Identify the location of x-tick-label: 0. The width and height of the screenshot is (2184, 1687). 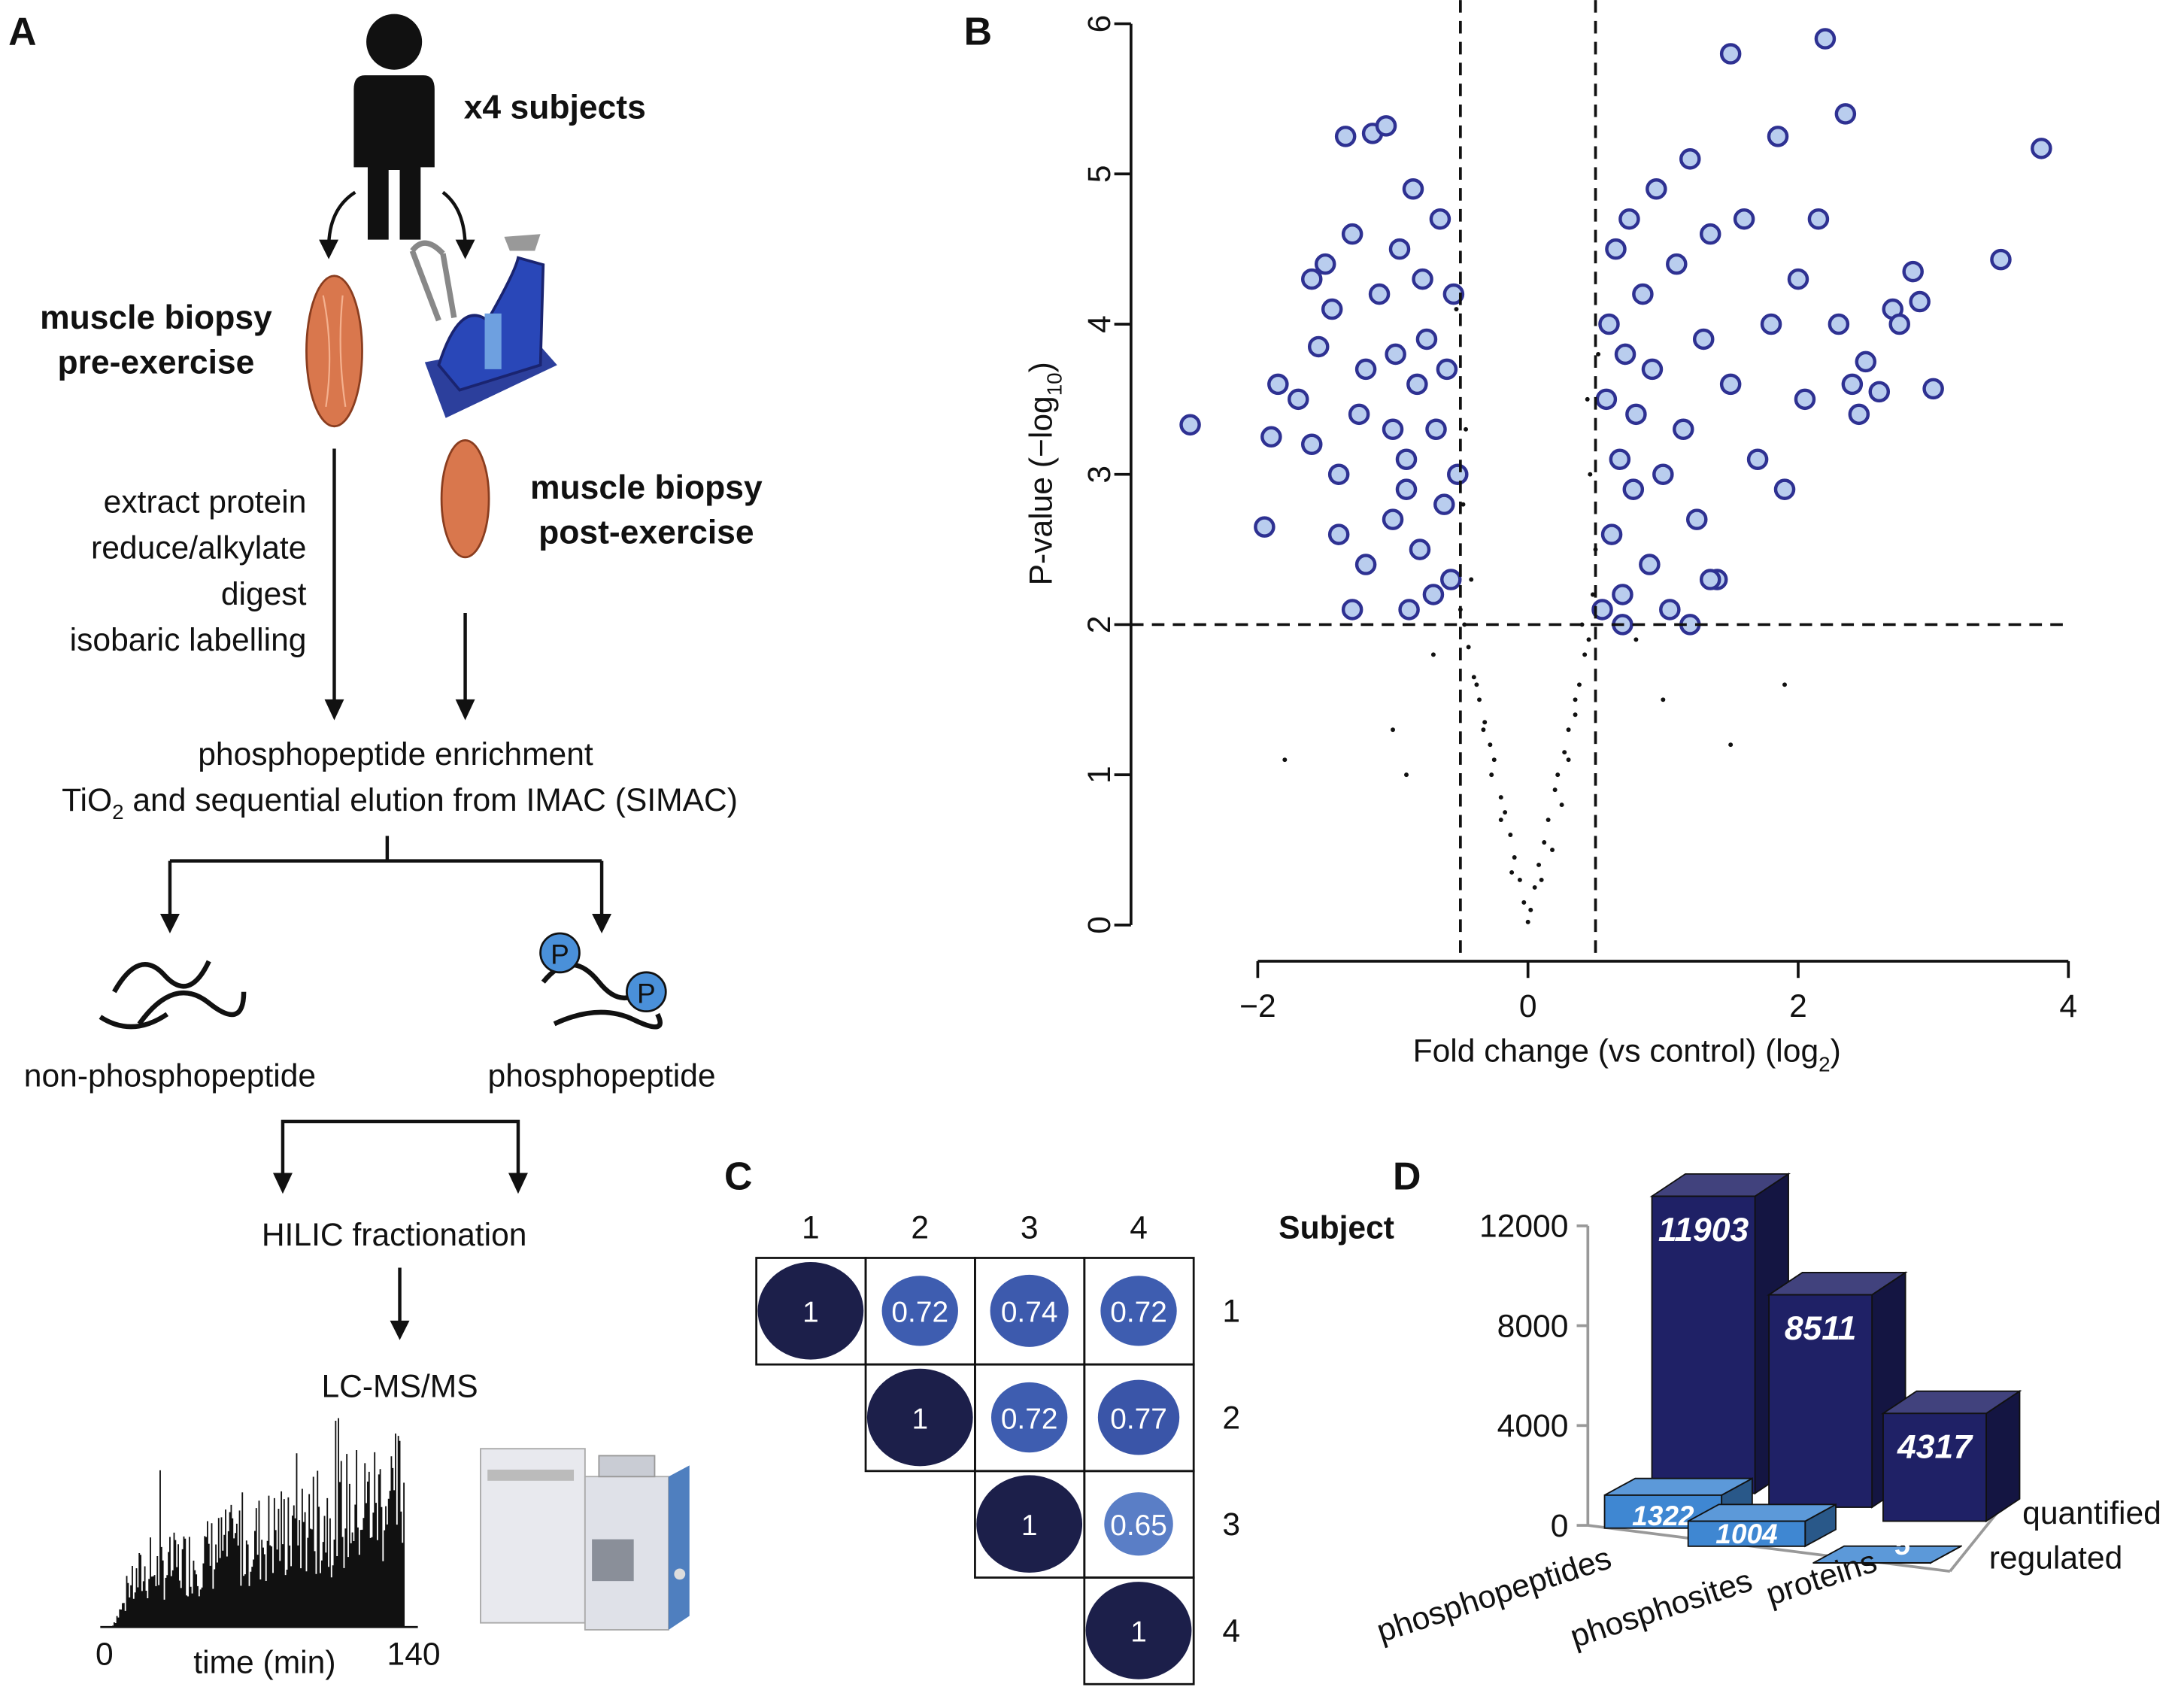
(1528, 1006).